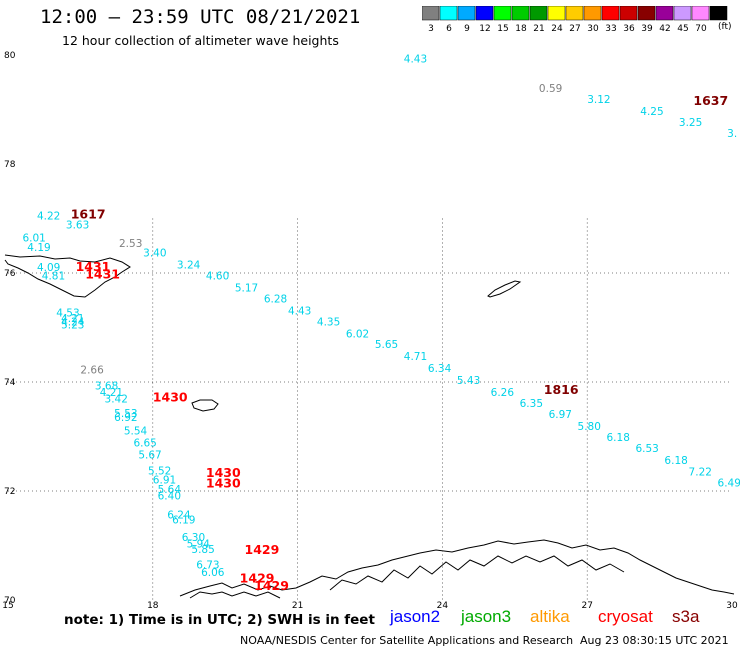  I want to click on wave-height-value: 4.09, so click(48, 268).